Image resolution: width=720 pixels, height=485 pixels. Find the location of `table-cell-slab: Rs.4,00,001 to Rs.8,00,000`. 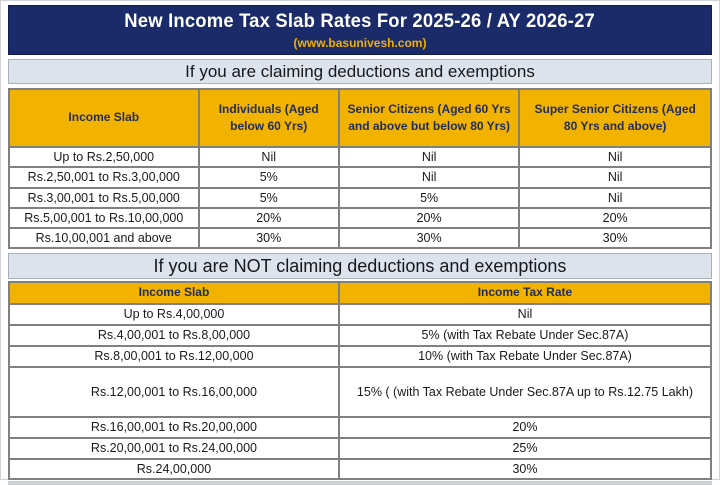

table-cell-slab: Rs.4,00,001 to Rs.8,00,000 is located at coordinates (174, 335).